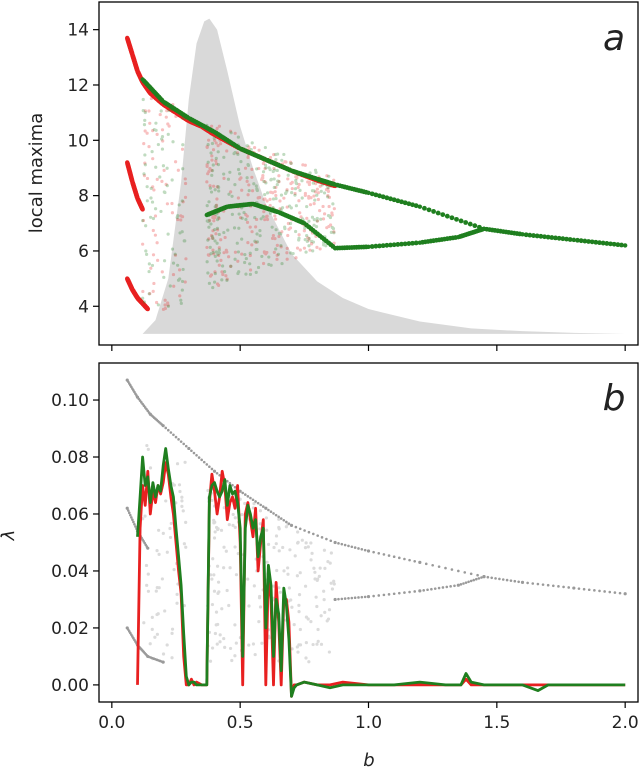 The width and height of the screenshot is (640, 775). Describe the element at coordinates (78, 141) in the screenshot. I see `y-tick-label: 10` at that location.